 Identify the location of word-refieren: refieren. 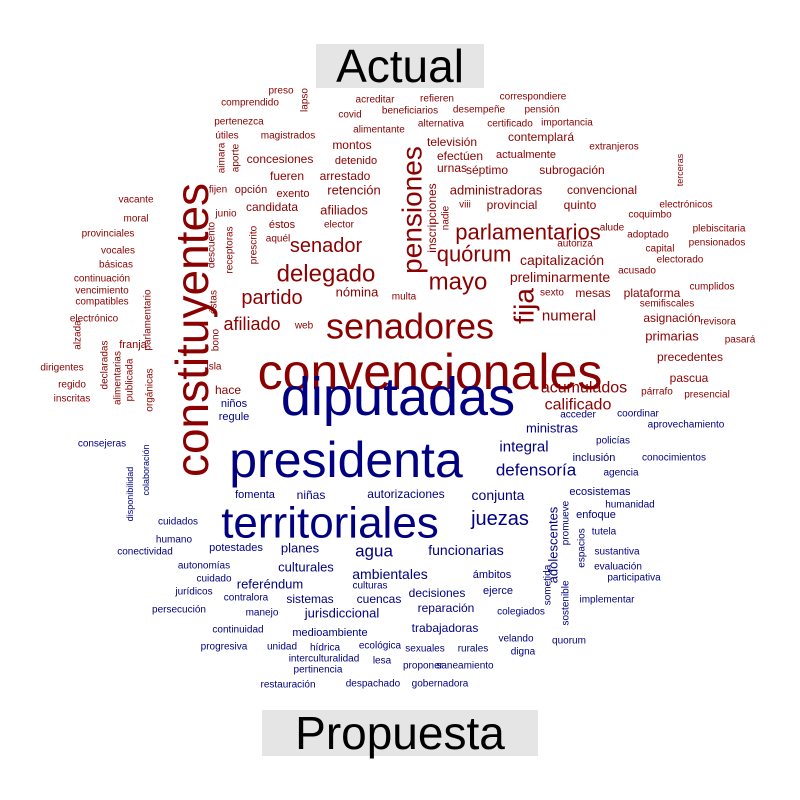
(437, 99).